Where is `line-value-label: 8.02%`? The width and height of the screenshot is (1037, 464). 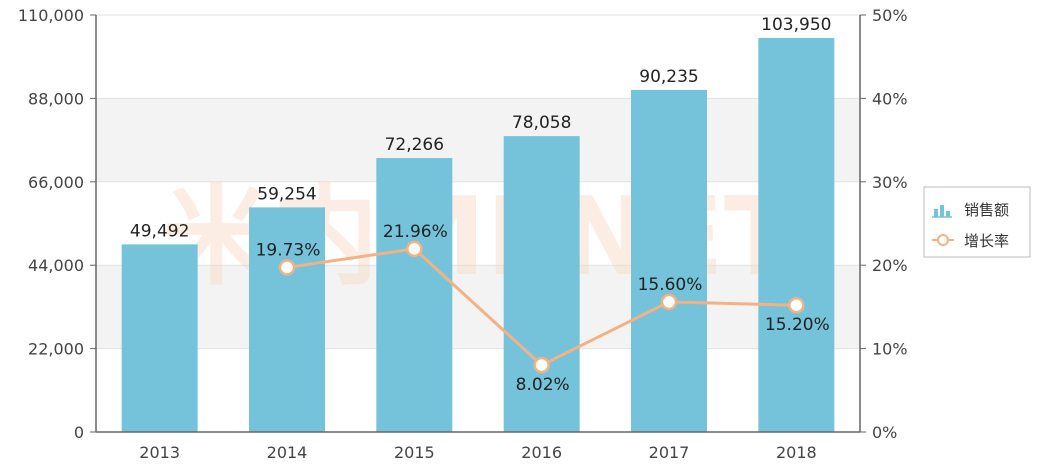 line-value-label: 8.02% is located at coordinates (543, 385).